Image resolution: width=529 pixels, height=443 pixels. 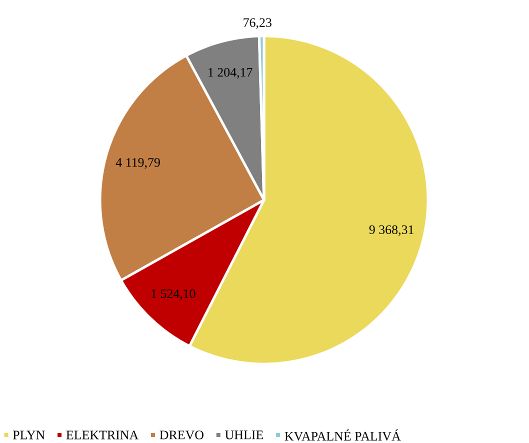 I want to click on legend-label: PLYN, so click(x=28, y=435).